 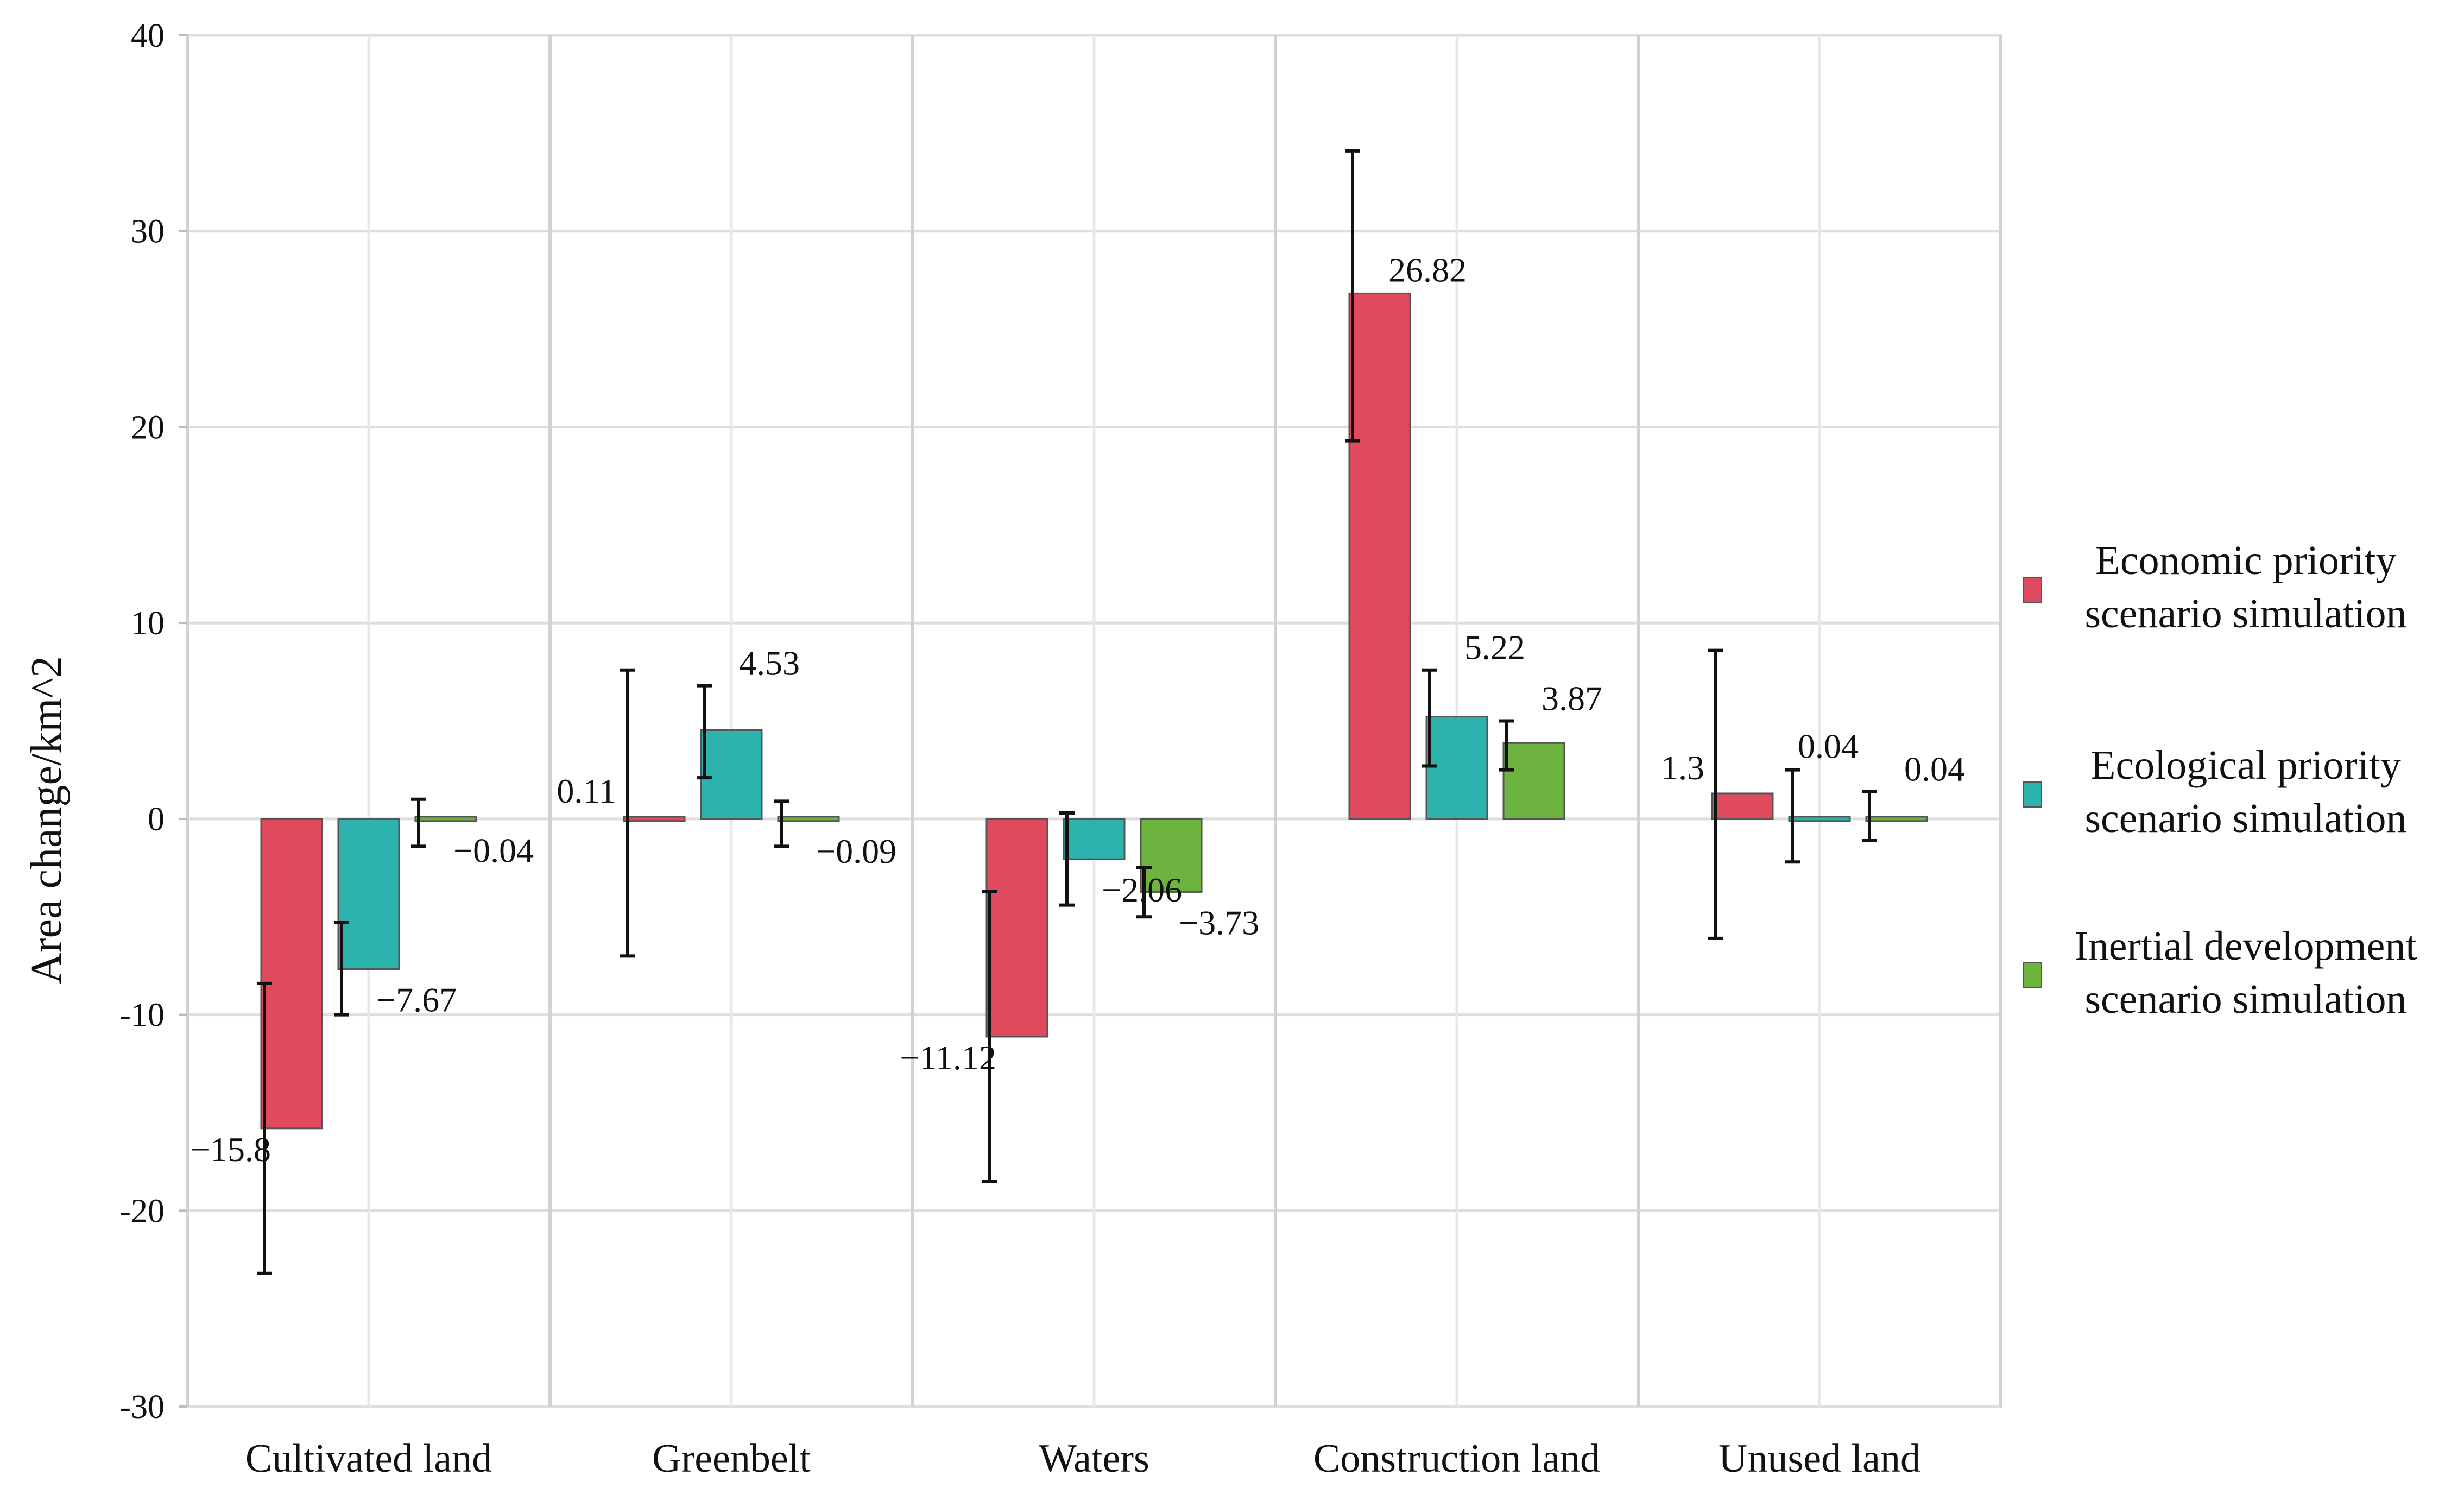 I want to click on y-tick-label: -30, so click(x=142, y=1407).